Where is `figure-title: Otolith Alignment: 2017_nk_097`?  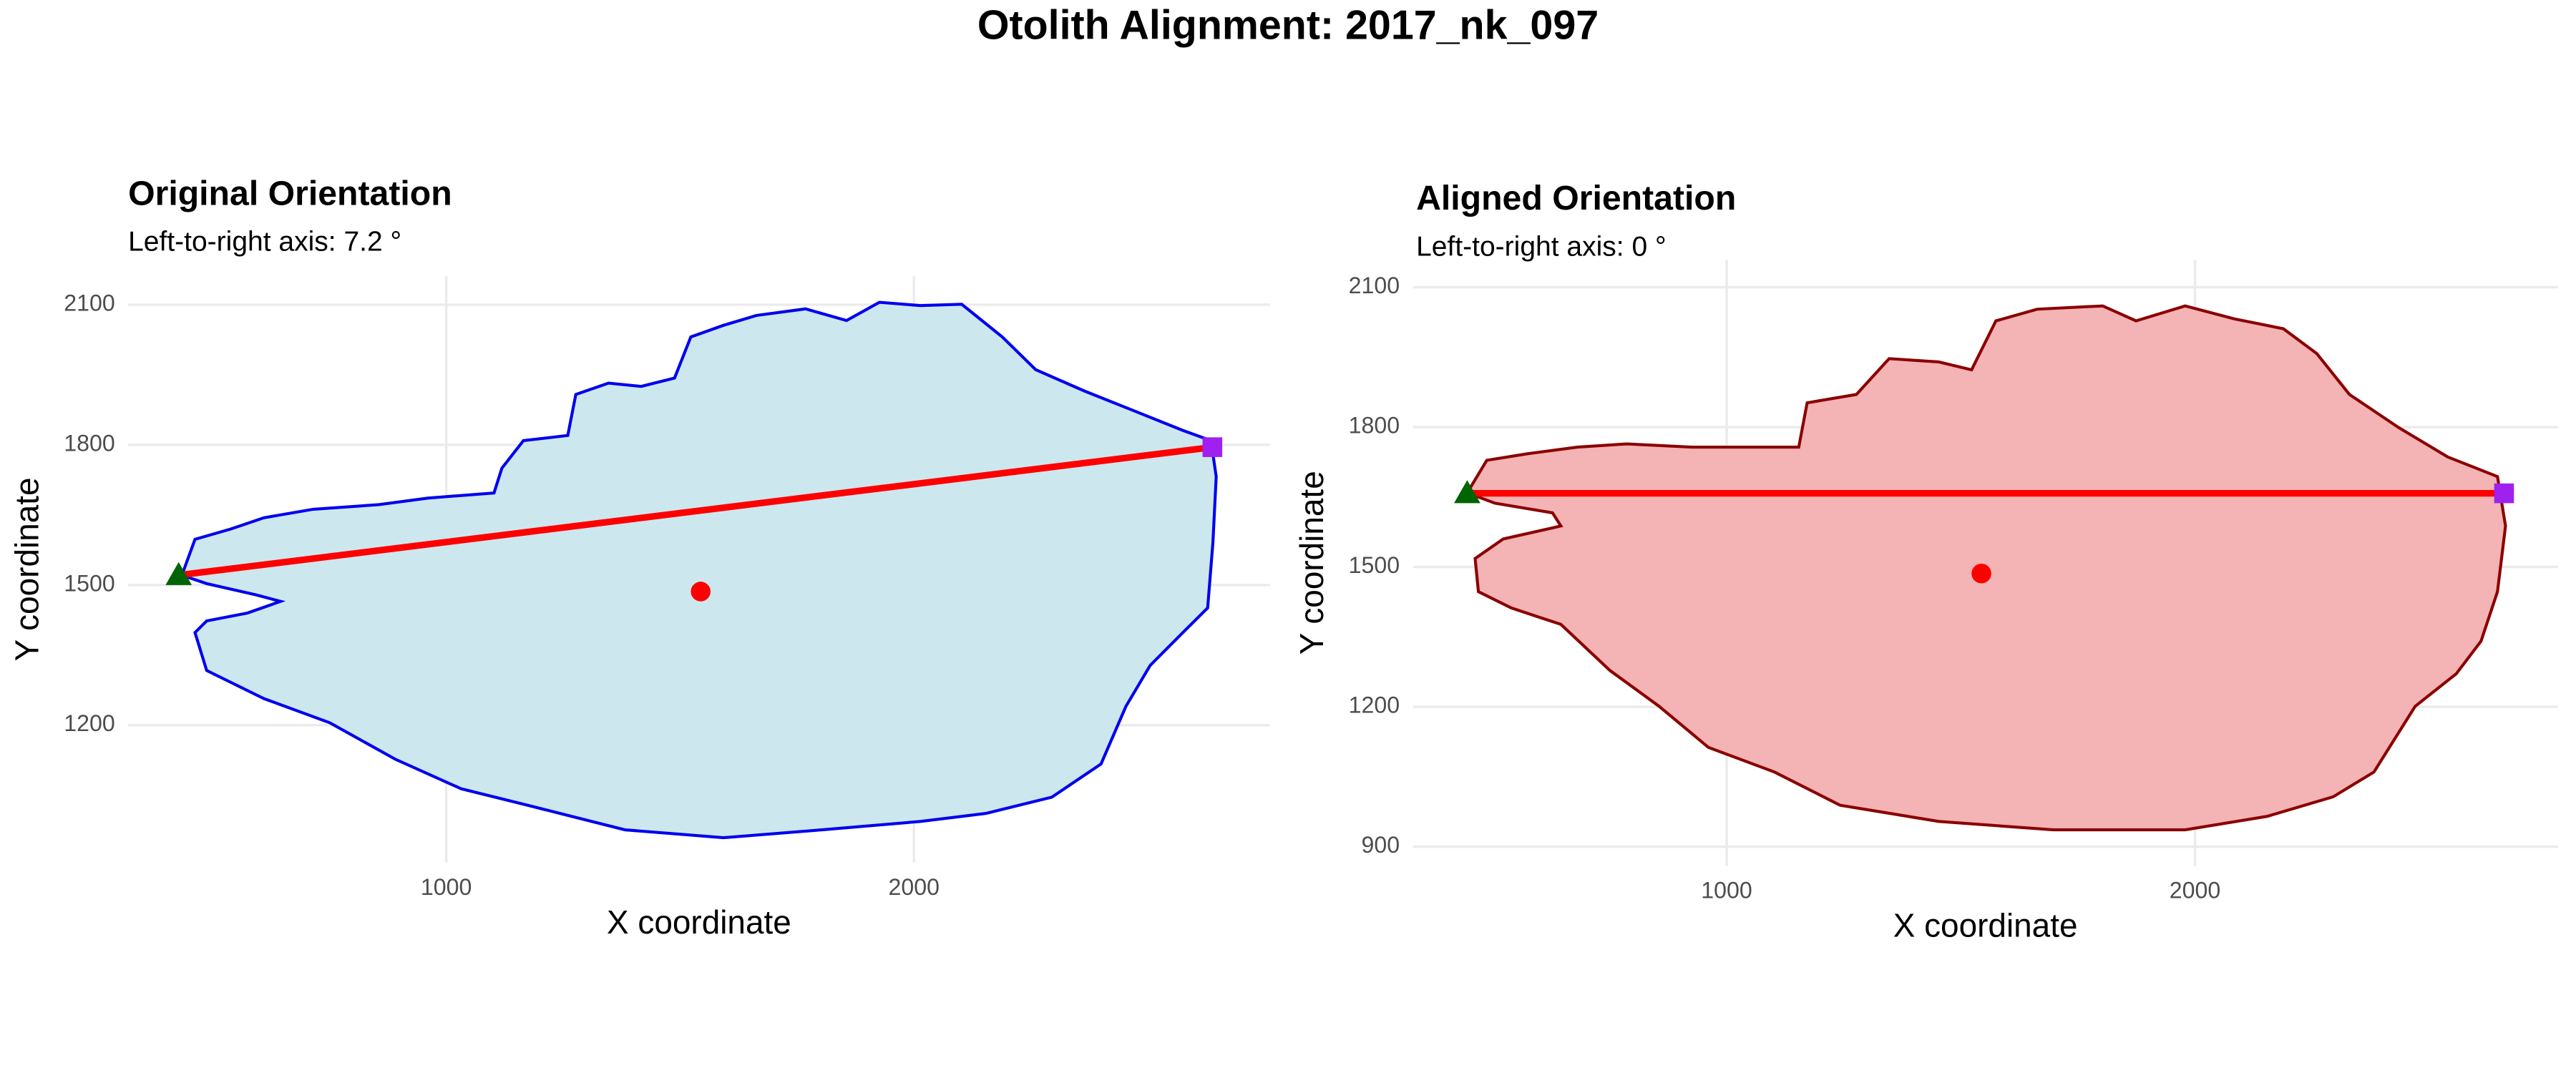
figure-title: Otolith Alignment: 2017_nk_097 is located at coordinates (1288, 26).